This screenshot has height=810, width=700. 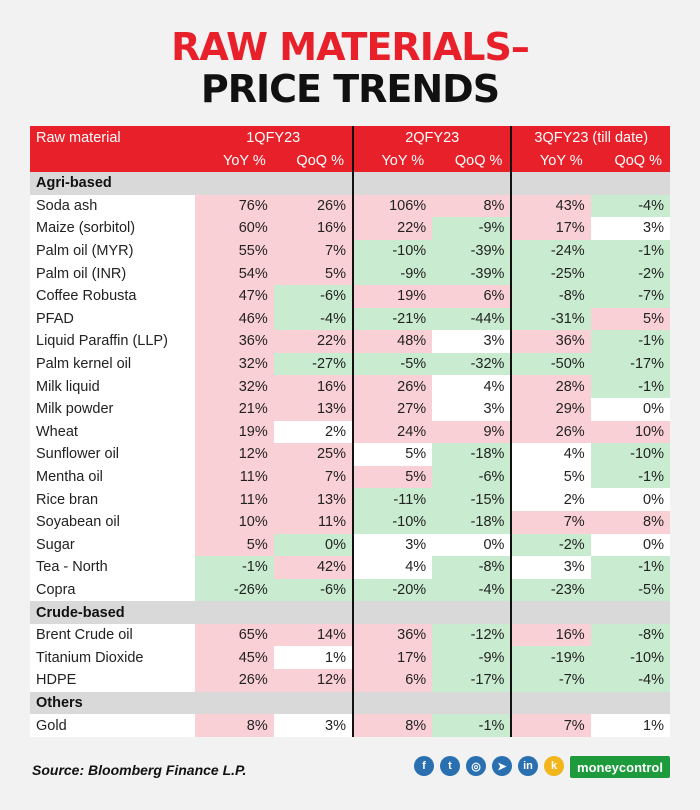 I want to click on value-cell: -32%, so click(x=472, y=364).